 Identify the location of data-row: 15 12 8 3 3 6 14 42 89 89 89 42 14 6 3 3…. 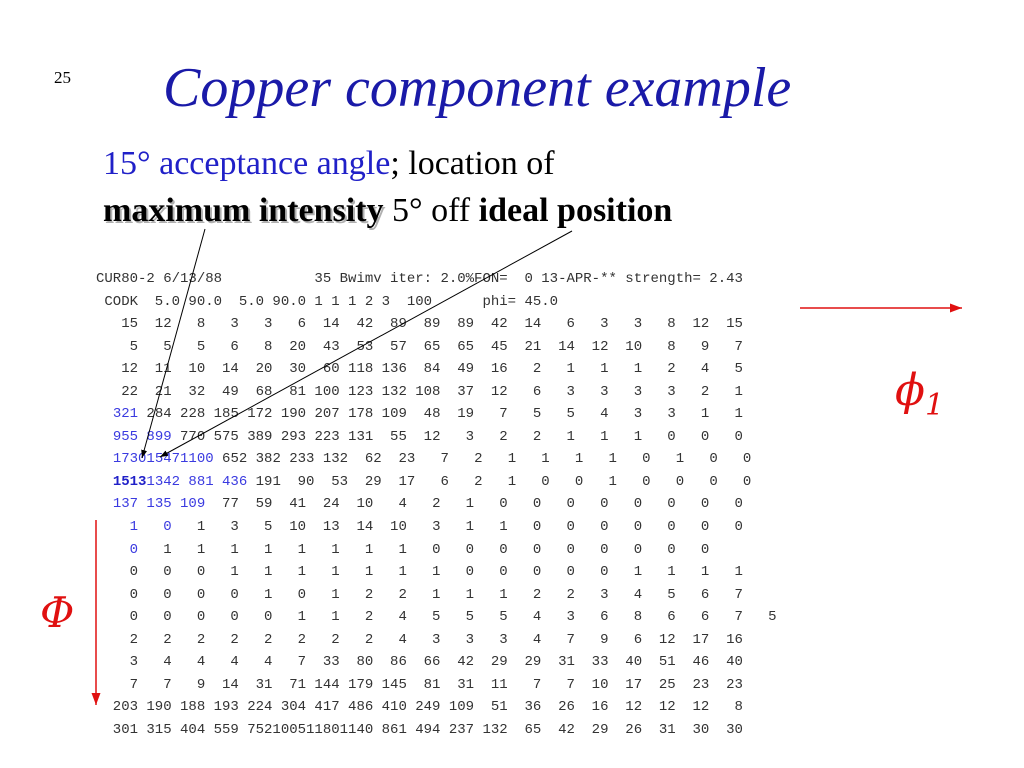
(436, 324).